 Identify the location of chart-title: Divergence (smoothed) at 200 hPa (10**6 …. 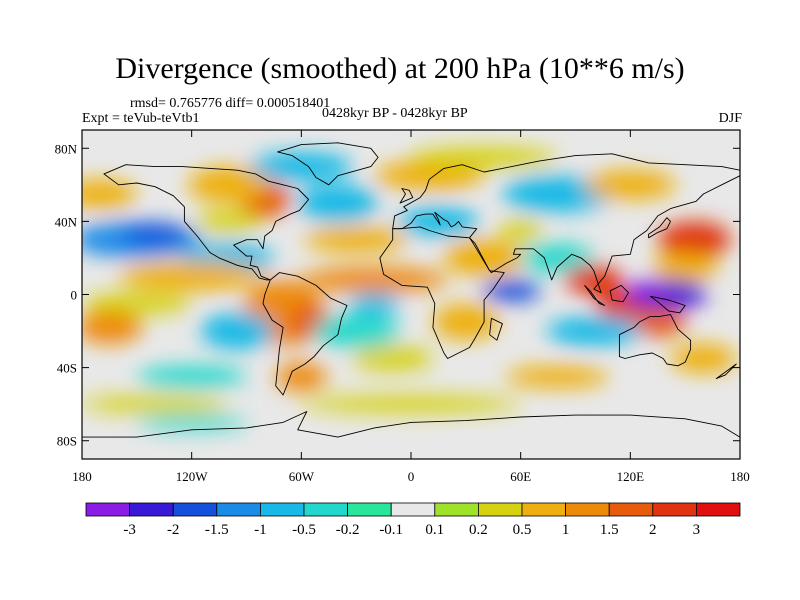
(400, 68).